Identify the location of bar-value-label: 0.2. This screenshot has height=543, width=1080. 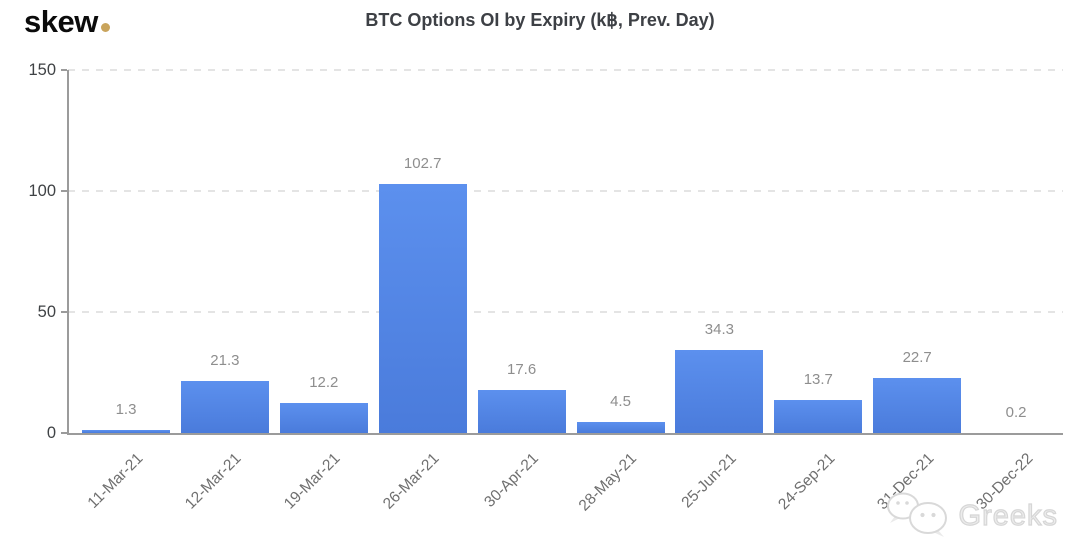
(1016, 412).